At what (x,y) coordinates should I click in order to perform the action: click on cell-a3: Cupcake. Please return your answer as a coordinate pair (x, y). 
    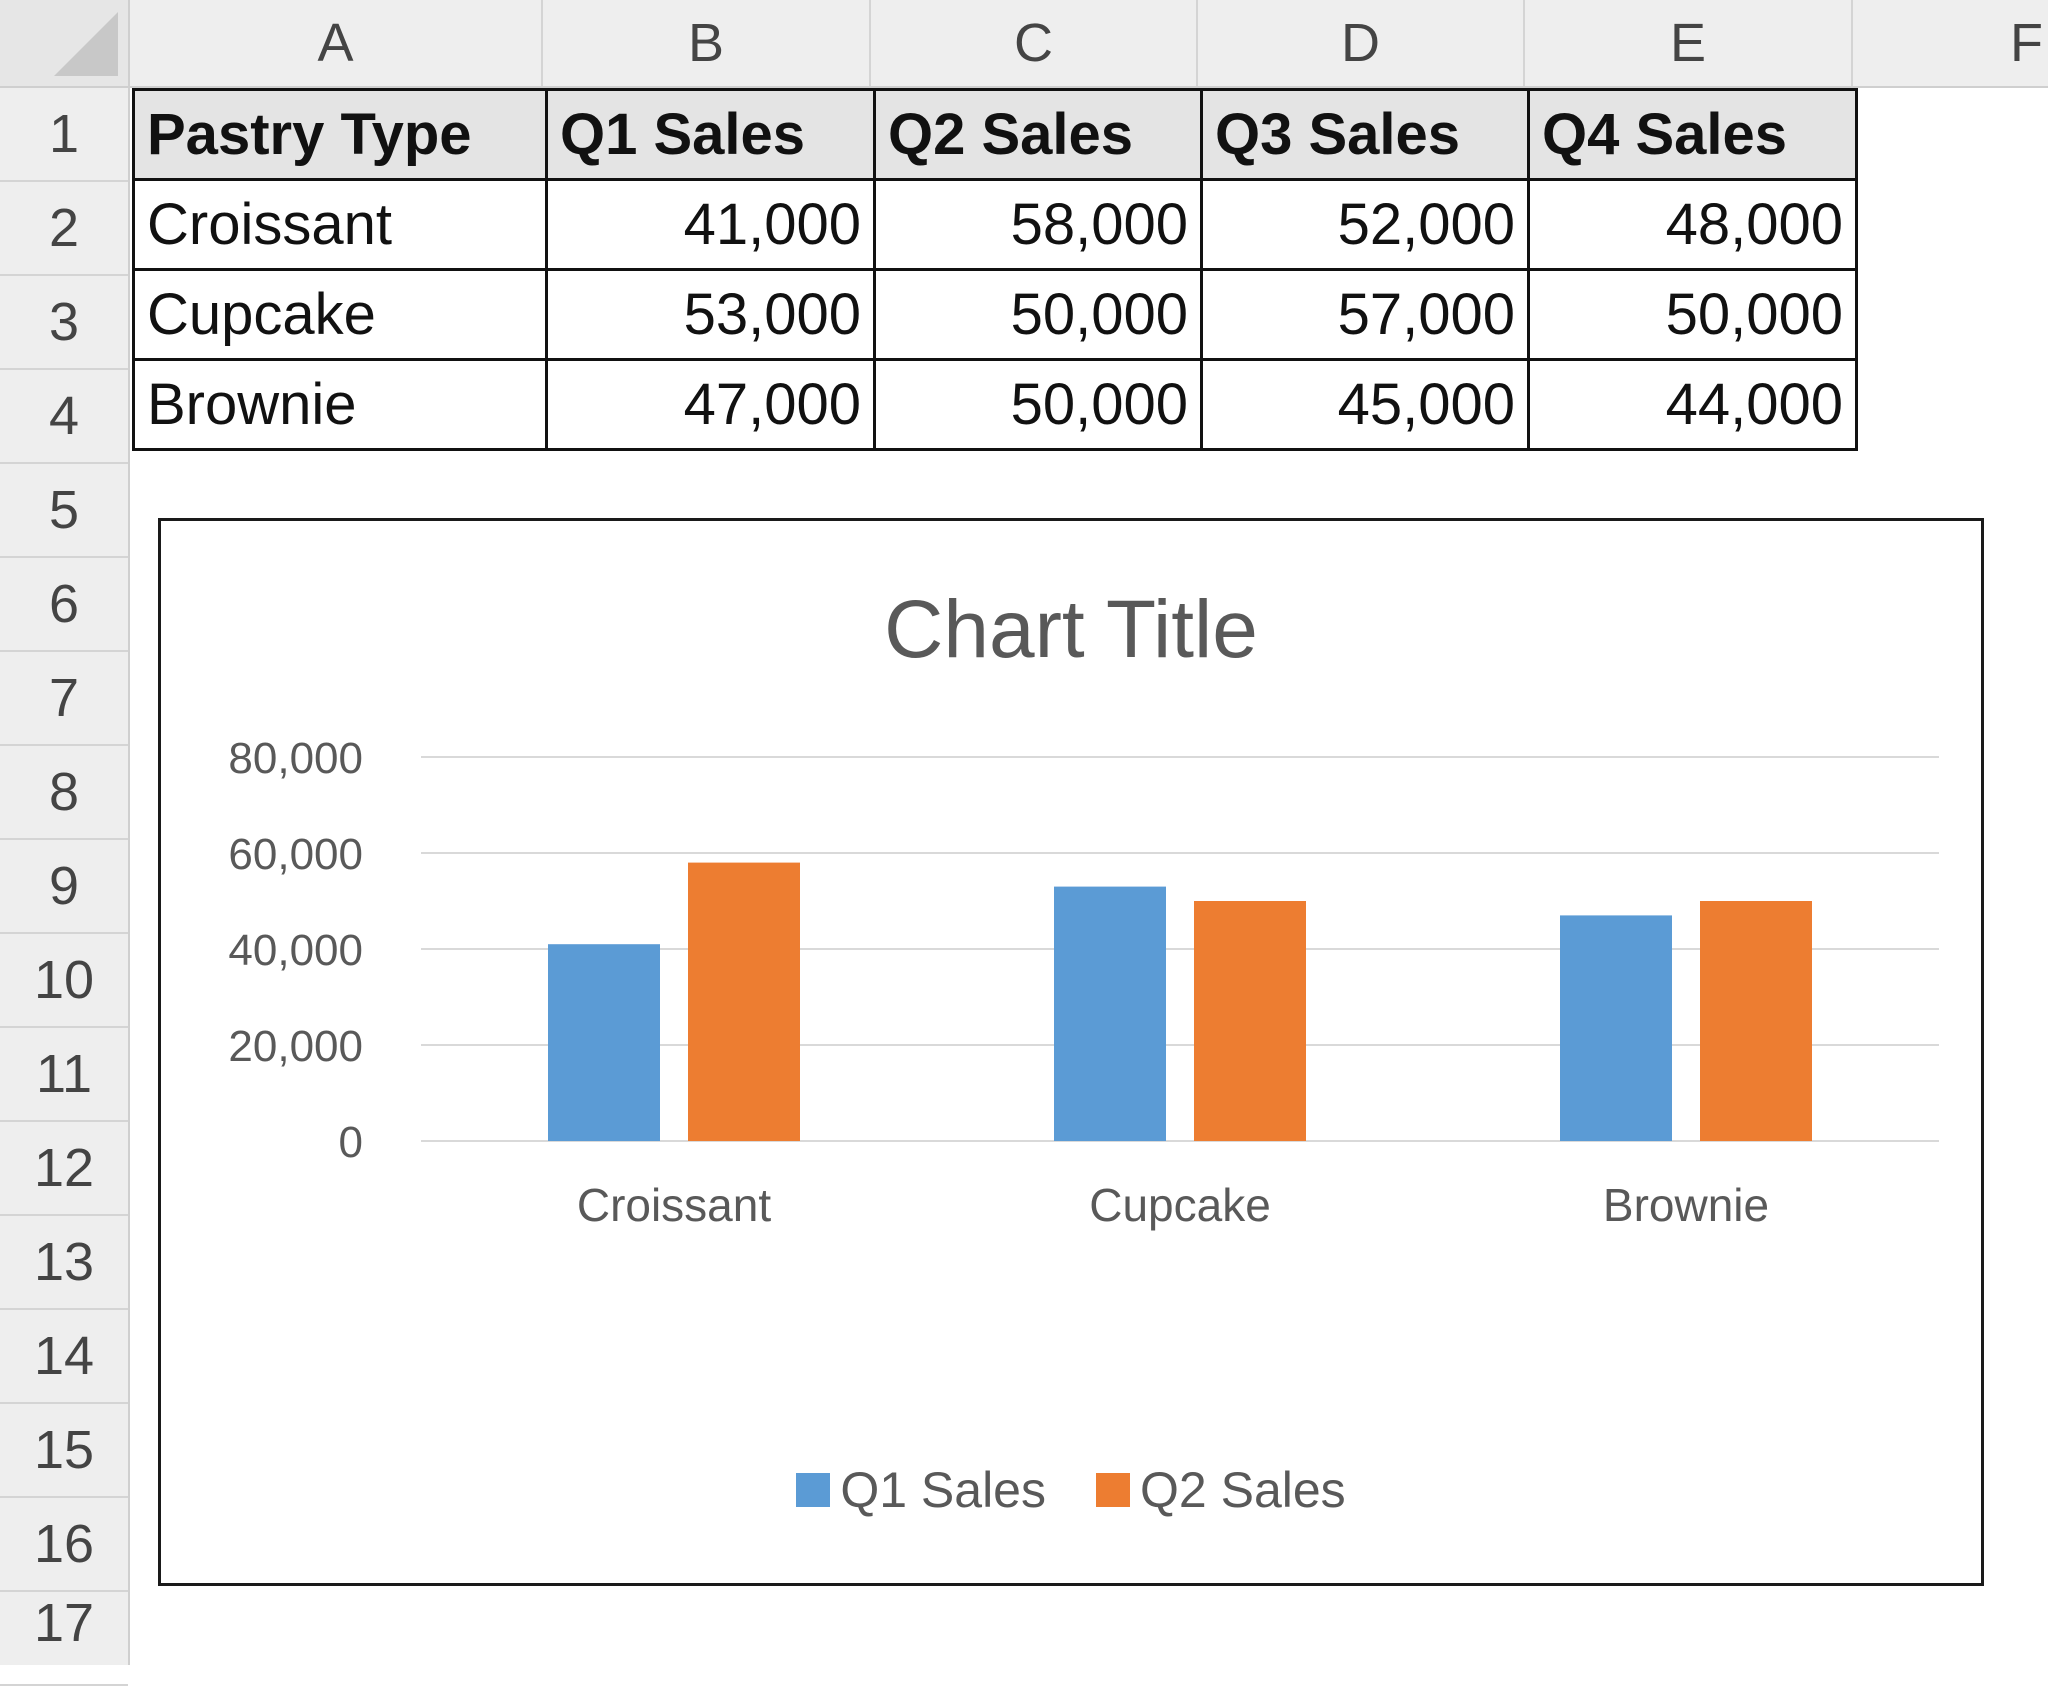
    Looking at the image, I should click on (340, 314).